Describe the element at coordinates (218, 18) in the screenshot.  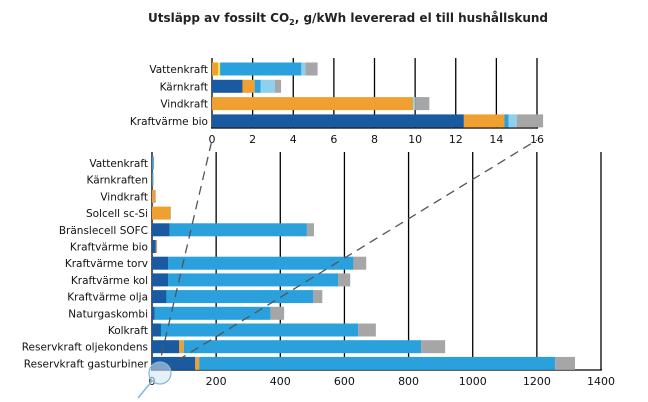
I see `title-main: Utsläpp av fossilt CO` at that location.